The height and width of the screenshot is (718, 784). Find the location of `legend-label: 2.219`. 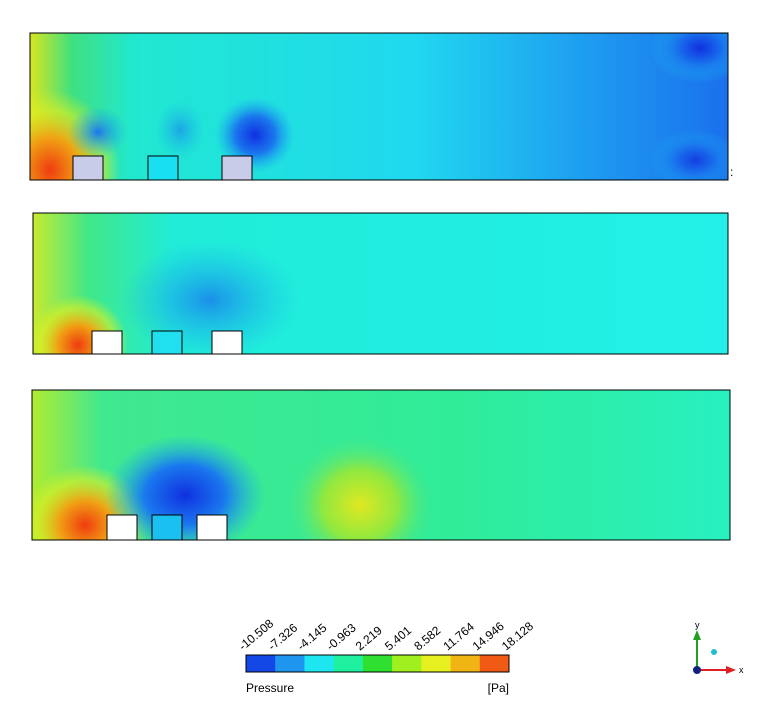

legend-label: 2.219 is located at coordinates (369, 638).